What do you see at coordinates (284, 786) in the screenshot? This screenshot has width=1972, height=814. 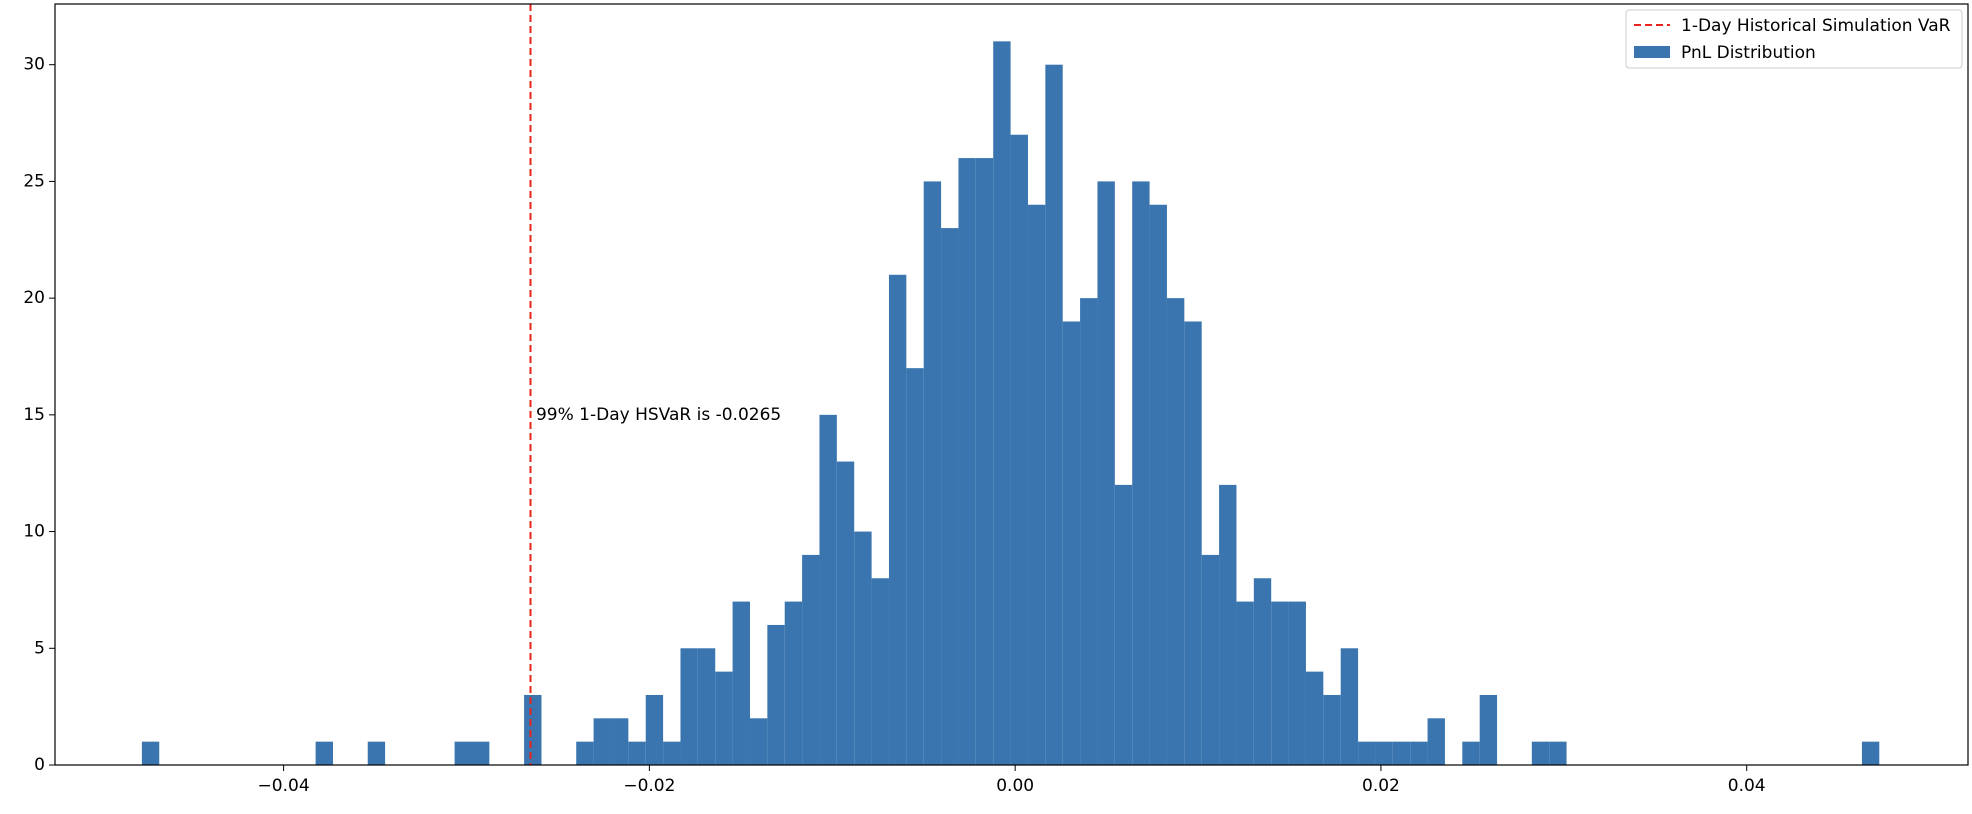 I see `x-tick-label: −0.04` at bounding box center [284, 786].